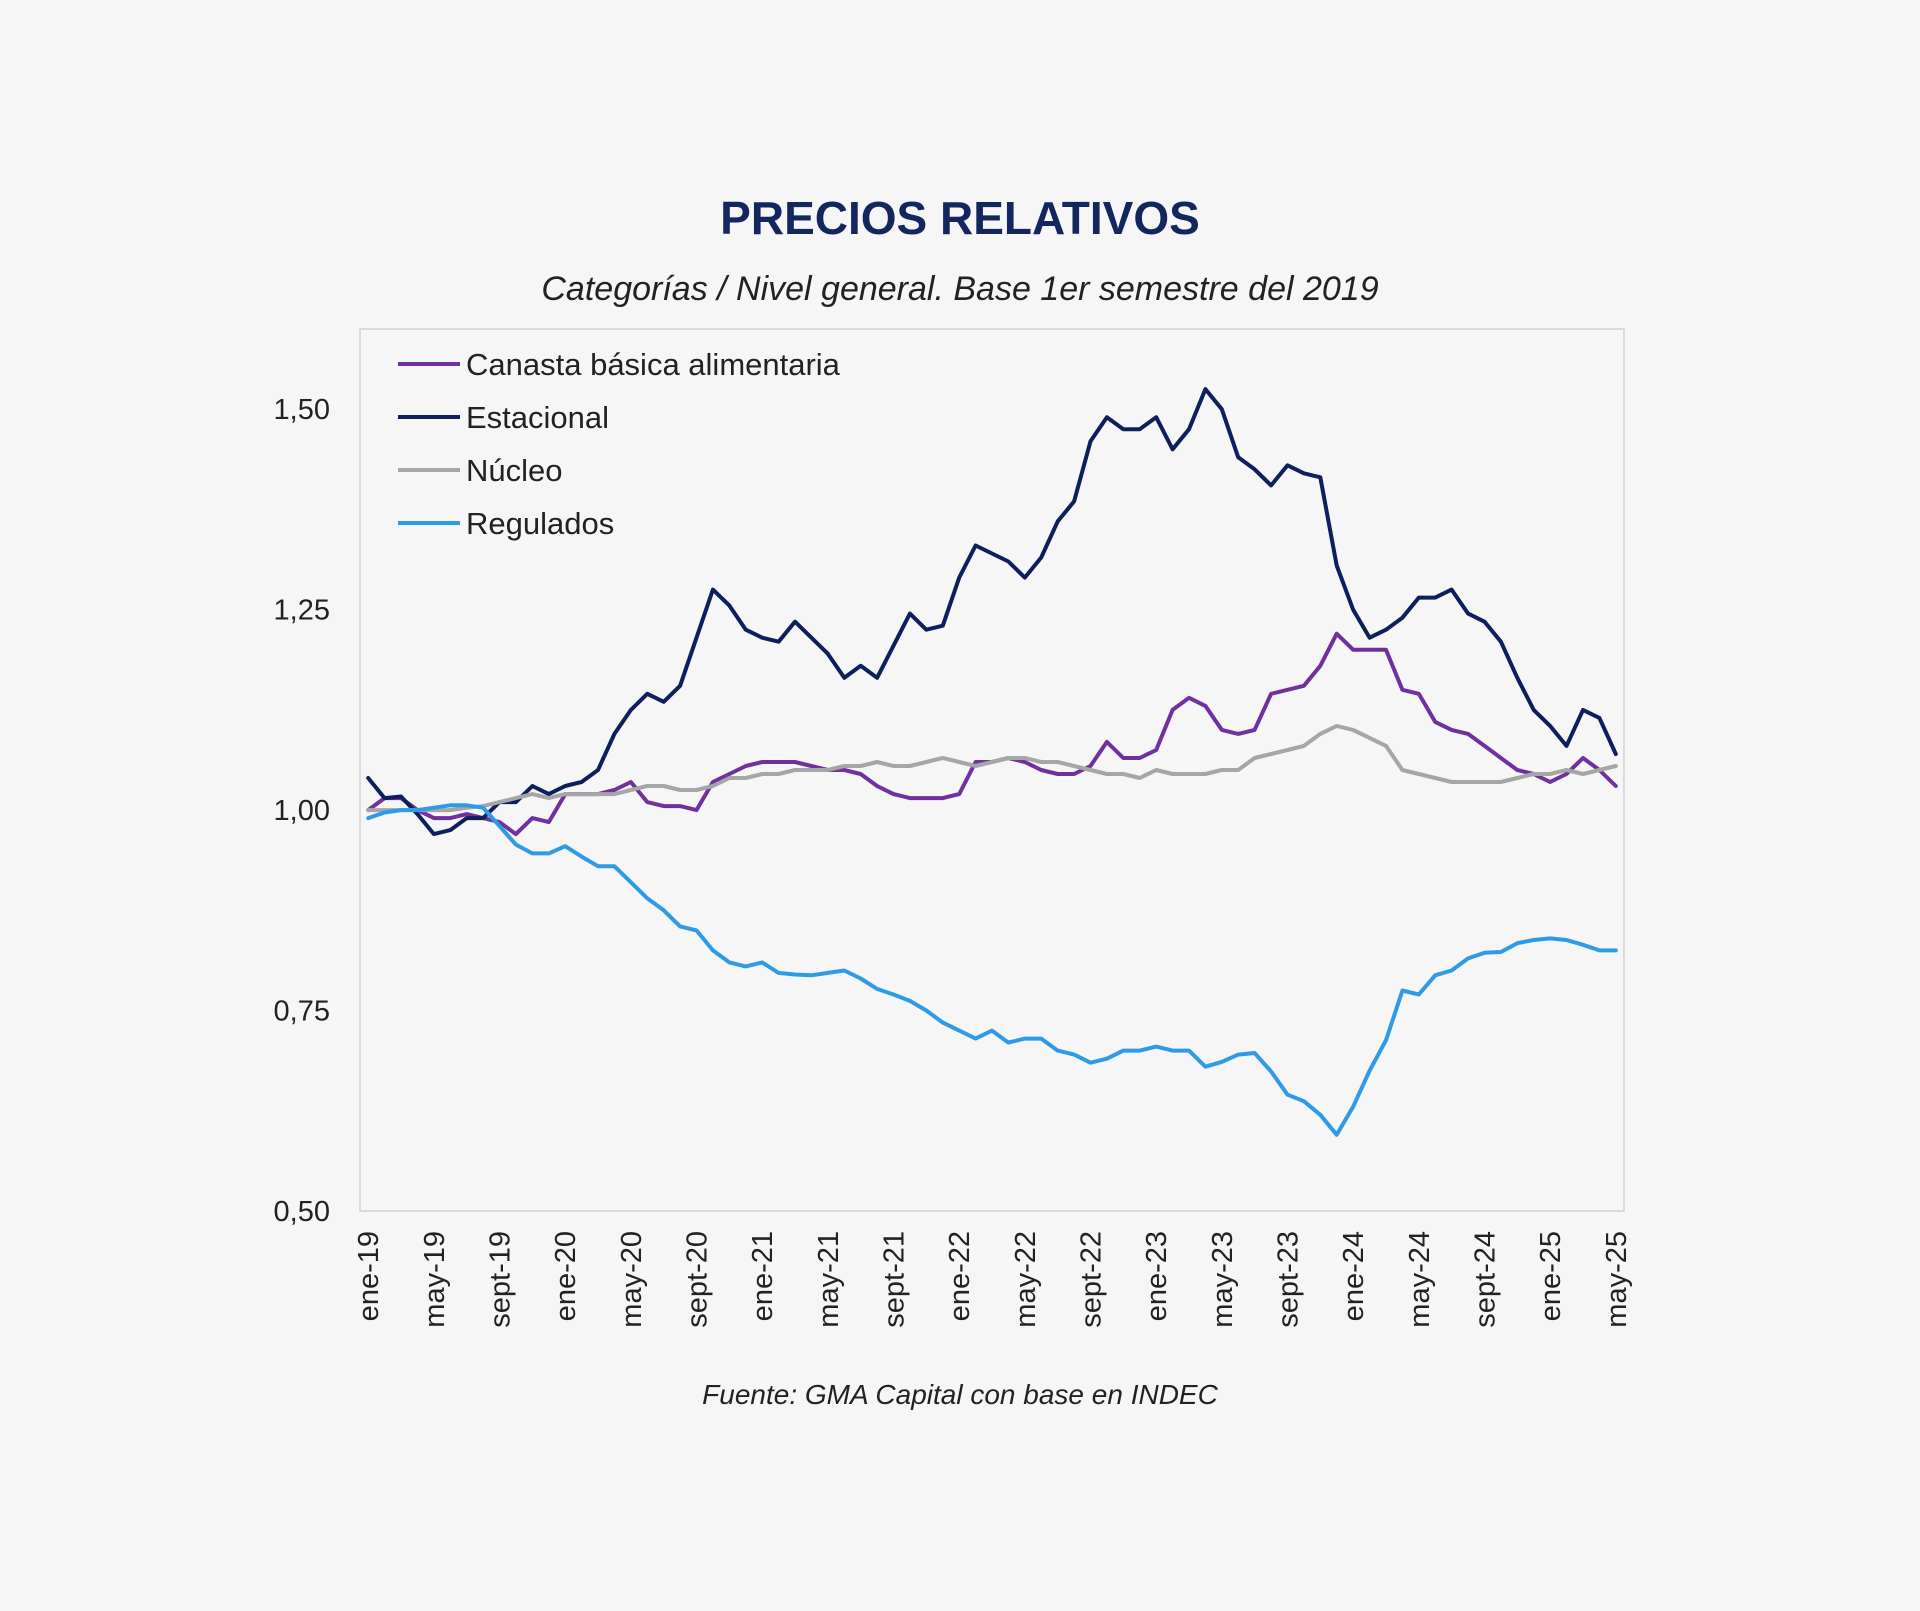 This screenshot has width=1920, height=1611. What do you see at coordinates (302, 410) in the screenshot?
I see `y-tick-label: 1,50` at bounding box center [302, 410].